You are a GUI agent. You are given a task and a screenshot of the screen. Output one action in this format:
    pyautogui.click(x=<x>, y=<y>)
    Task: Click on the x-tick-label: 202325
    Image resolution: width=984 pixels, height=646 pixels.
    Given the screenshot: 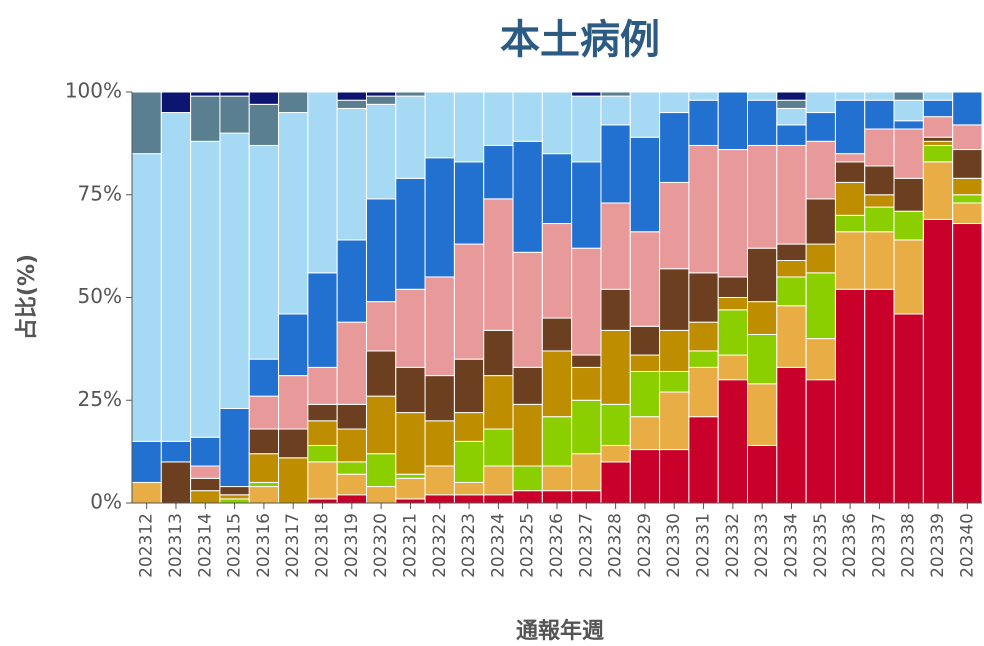 What is the action you would take?
    pyautogui.click(x=528, y=545)
    